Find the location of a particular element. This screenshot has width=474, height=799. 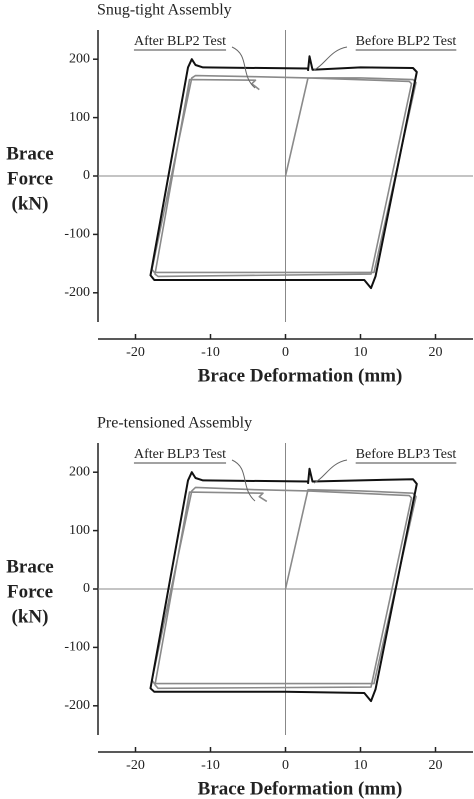

annotation: After BLP3 Test is located at coordinates (180, 454).